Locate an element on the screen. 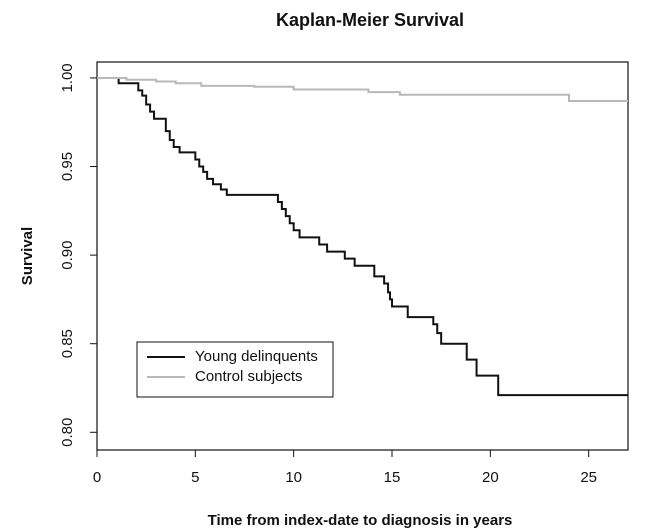 The image size is (654, 531). x-tick-label: 0 is located at coordinates (97, 477).